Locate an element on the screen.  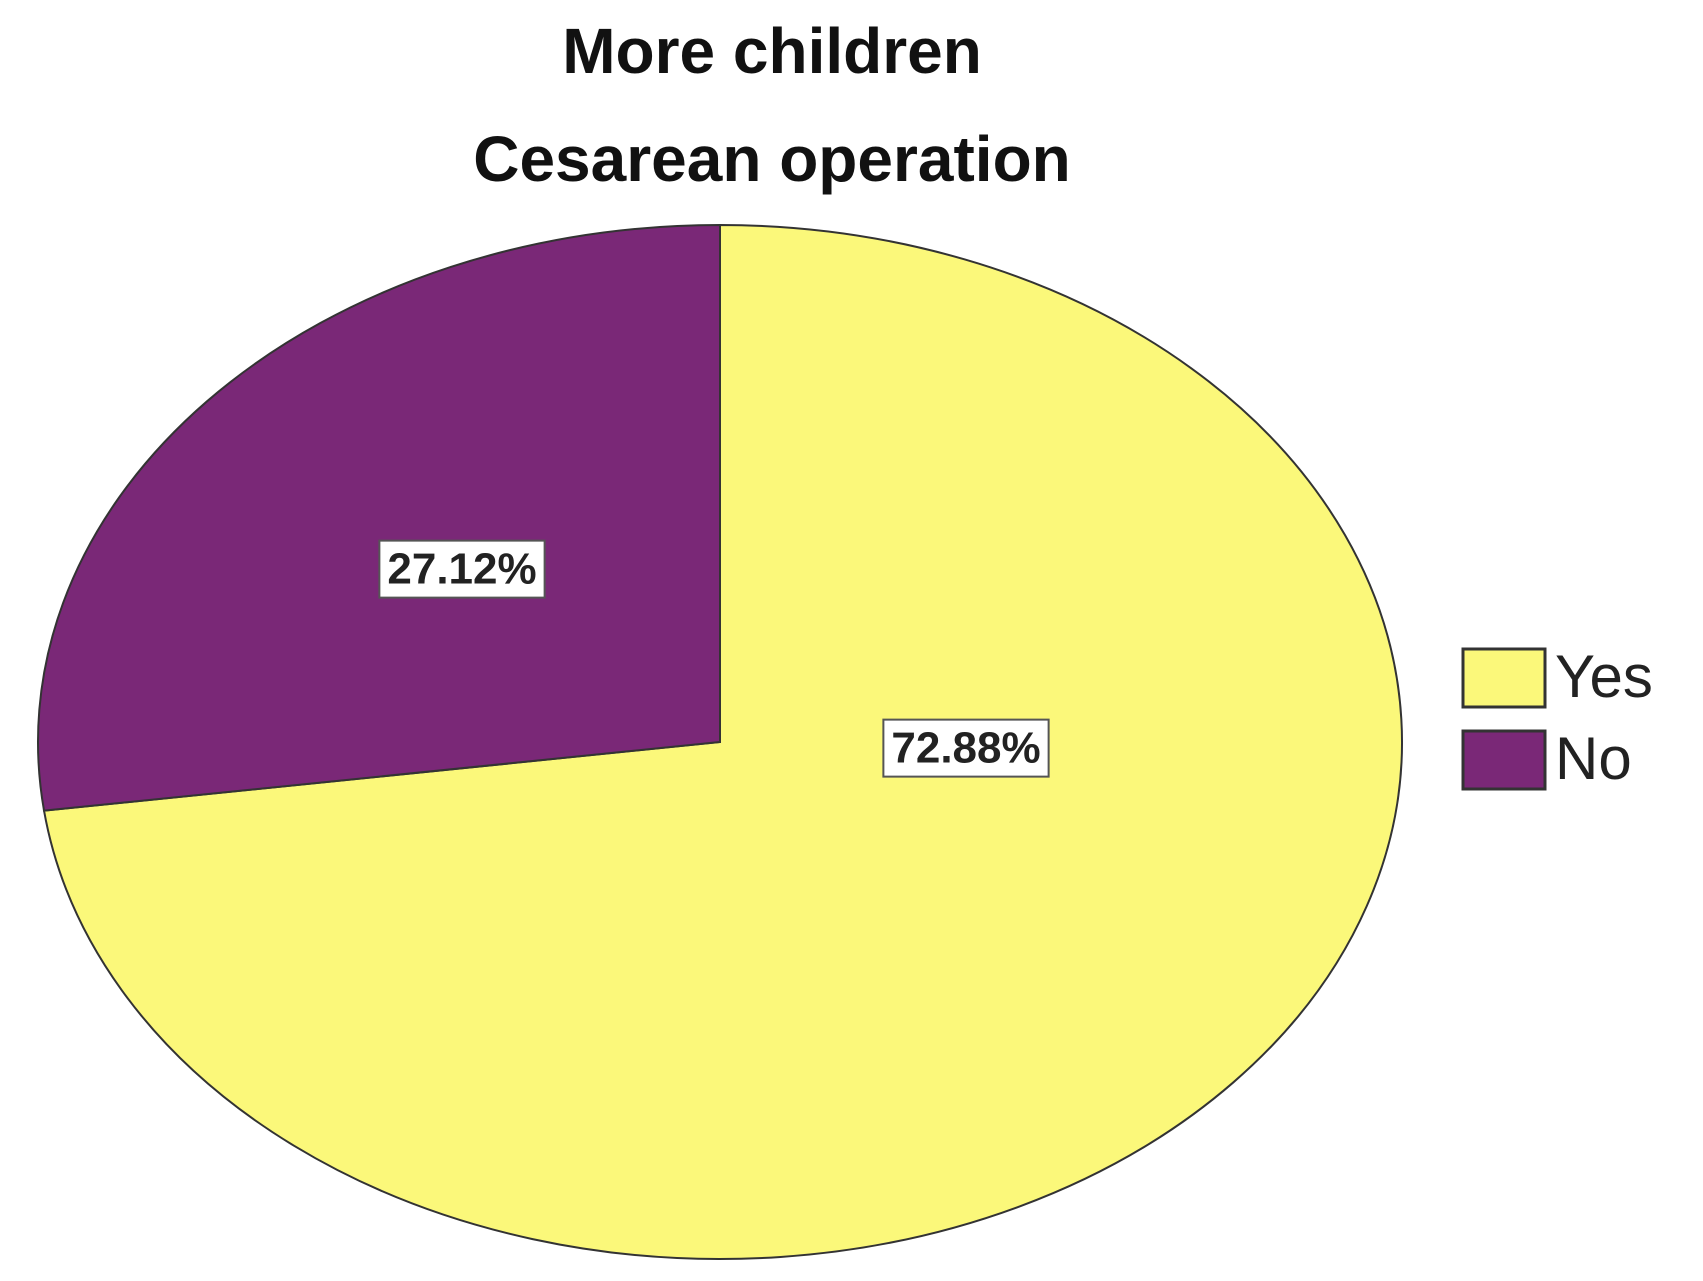
data-label-group: 27.12% is located at coordinates (462, 569).